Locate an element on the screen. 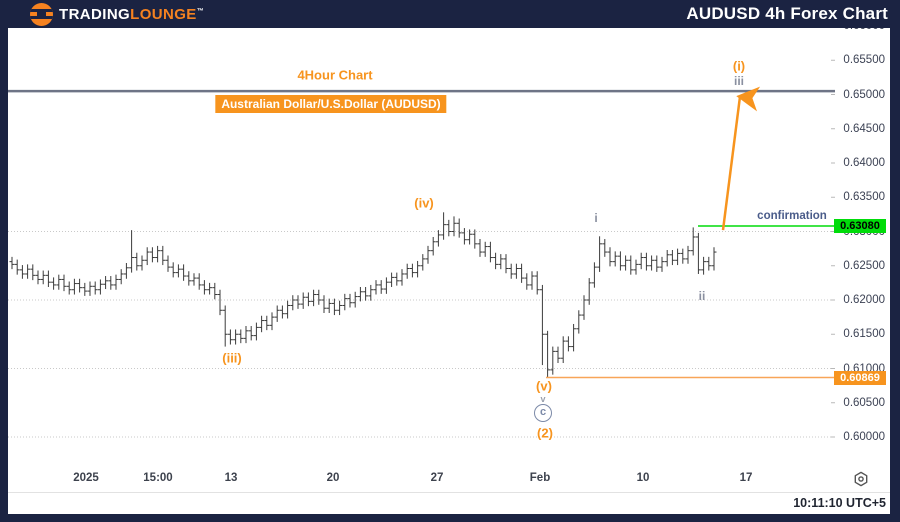 Image resolution: width=900 pixels, height=522 pixels. brand-lounge: LOUNGE is located at coordinates (163, 14).